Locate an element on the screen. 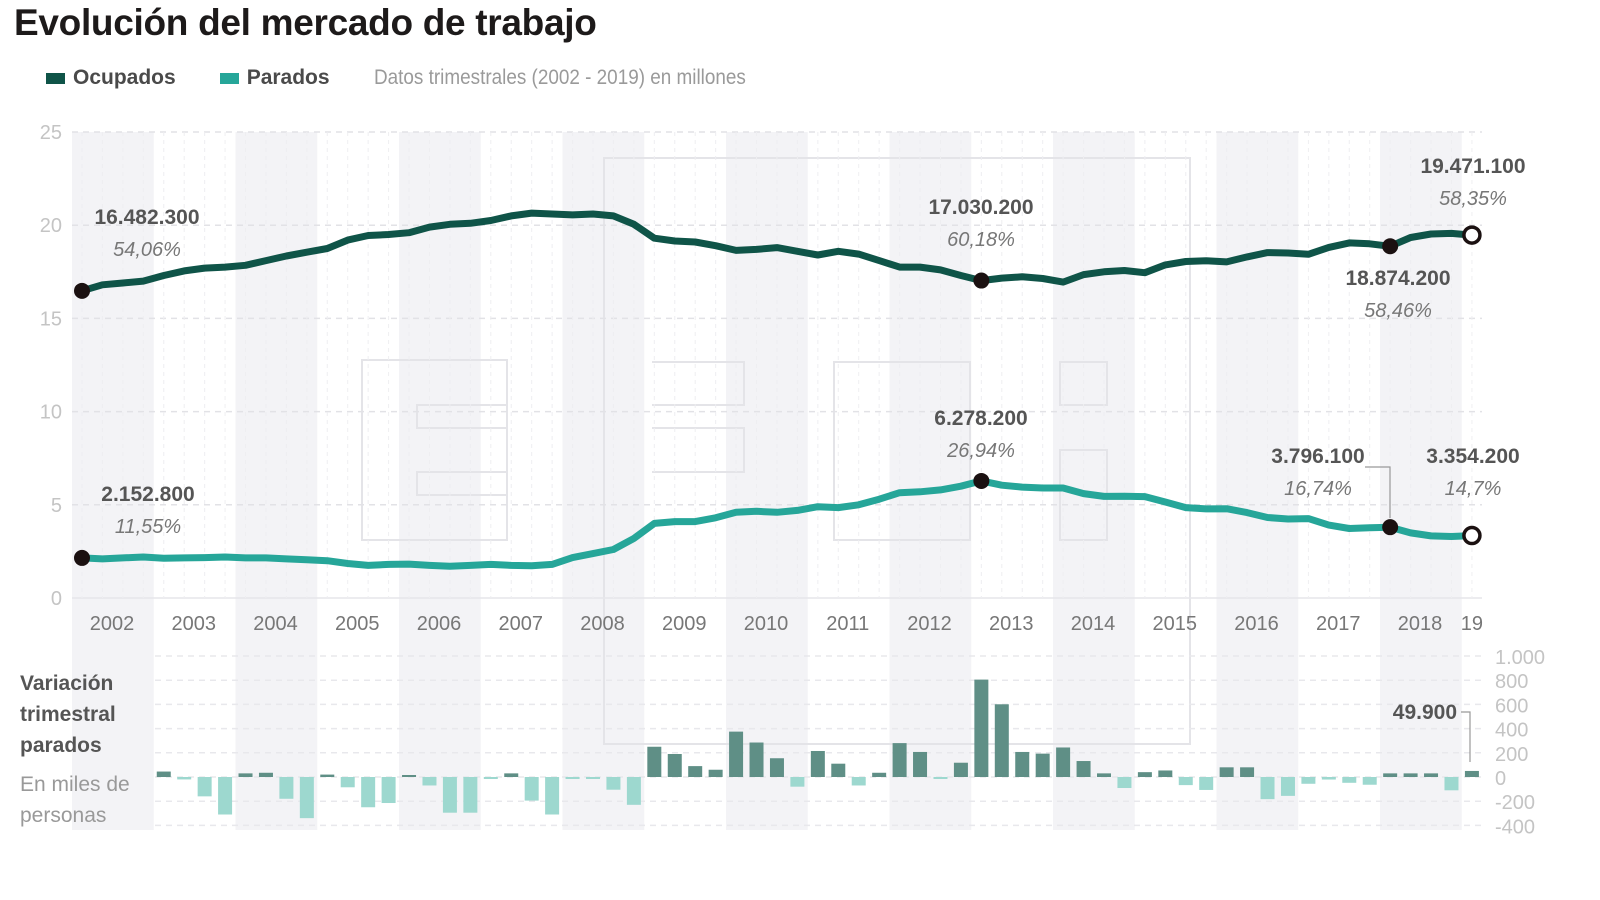  y-tick-label: 25 is located at coordinates (51, 133).